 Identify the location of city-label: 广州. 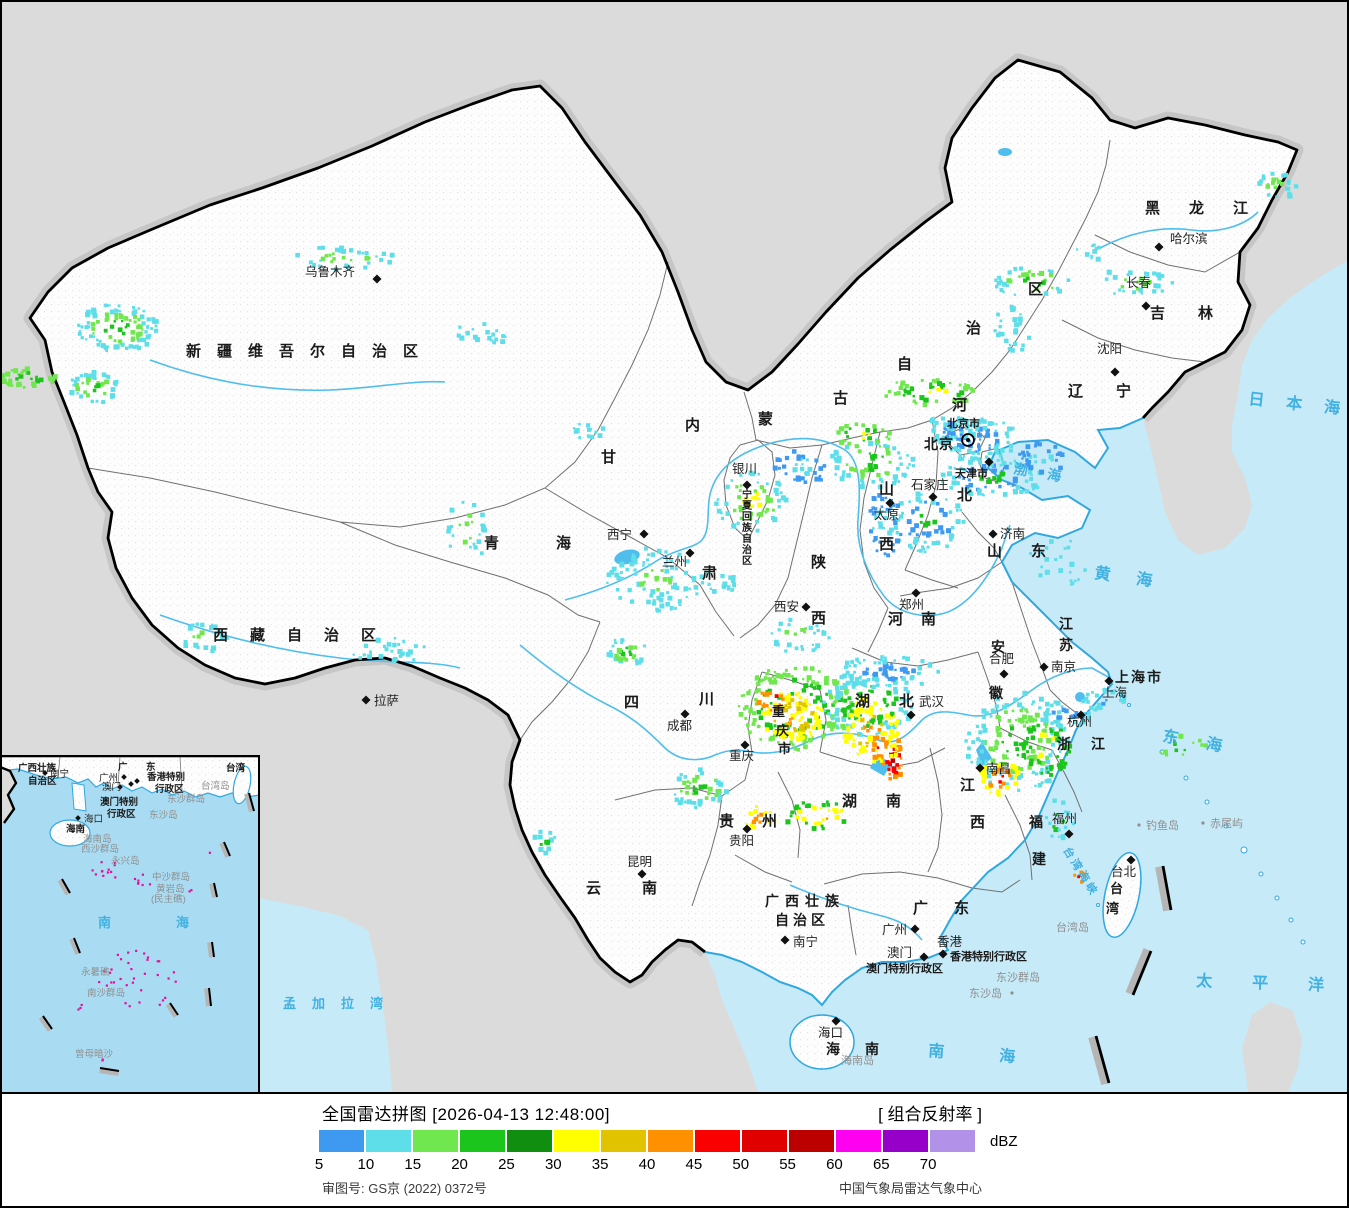
(894, 930).